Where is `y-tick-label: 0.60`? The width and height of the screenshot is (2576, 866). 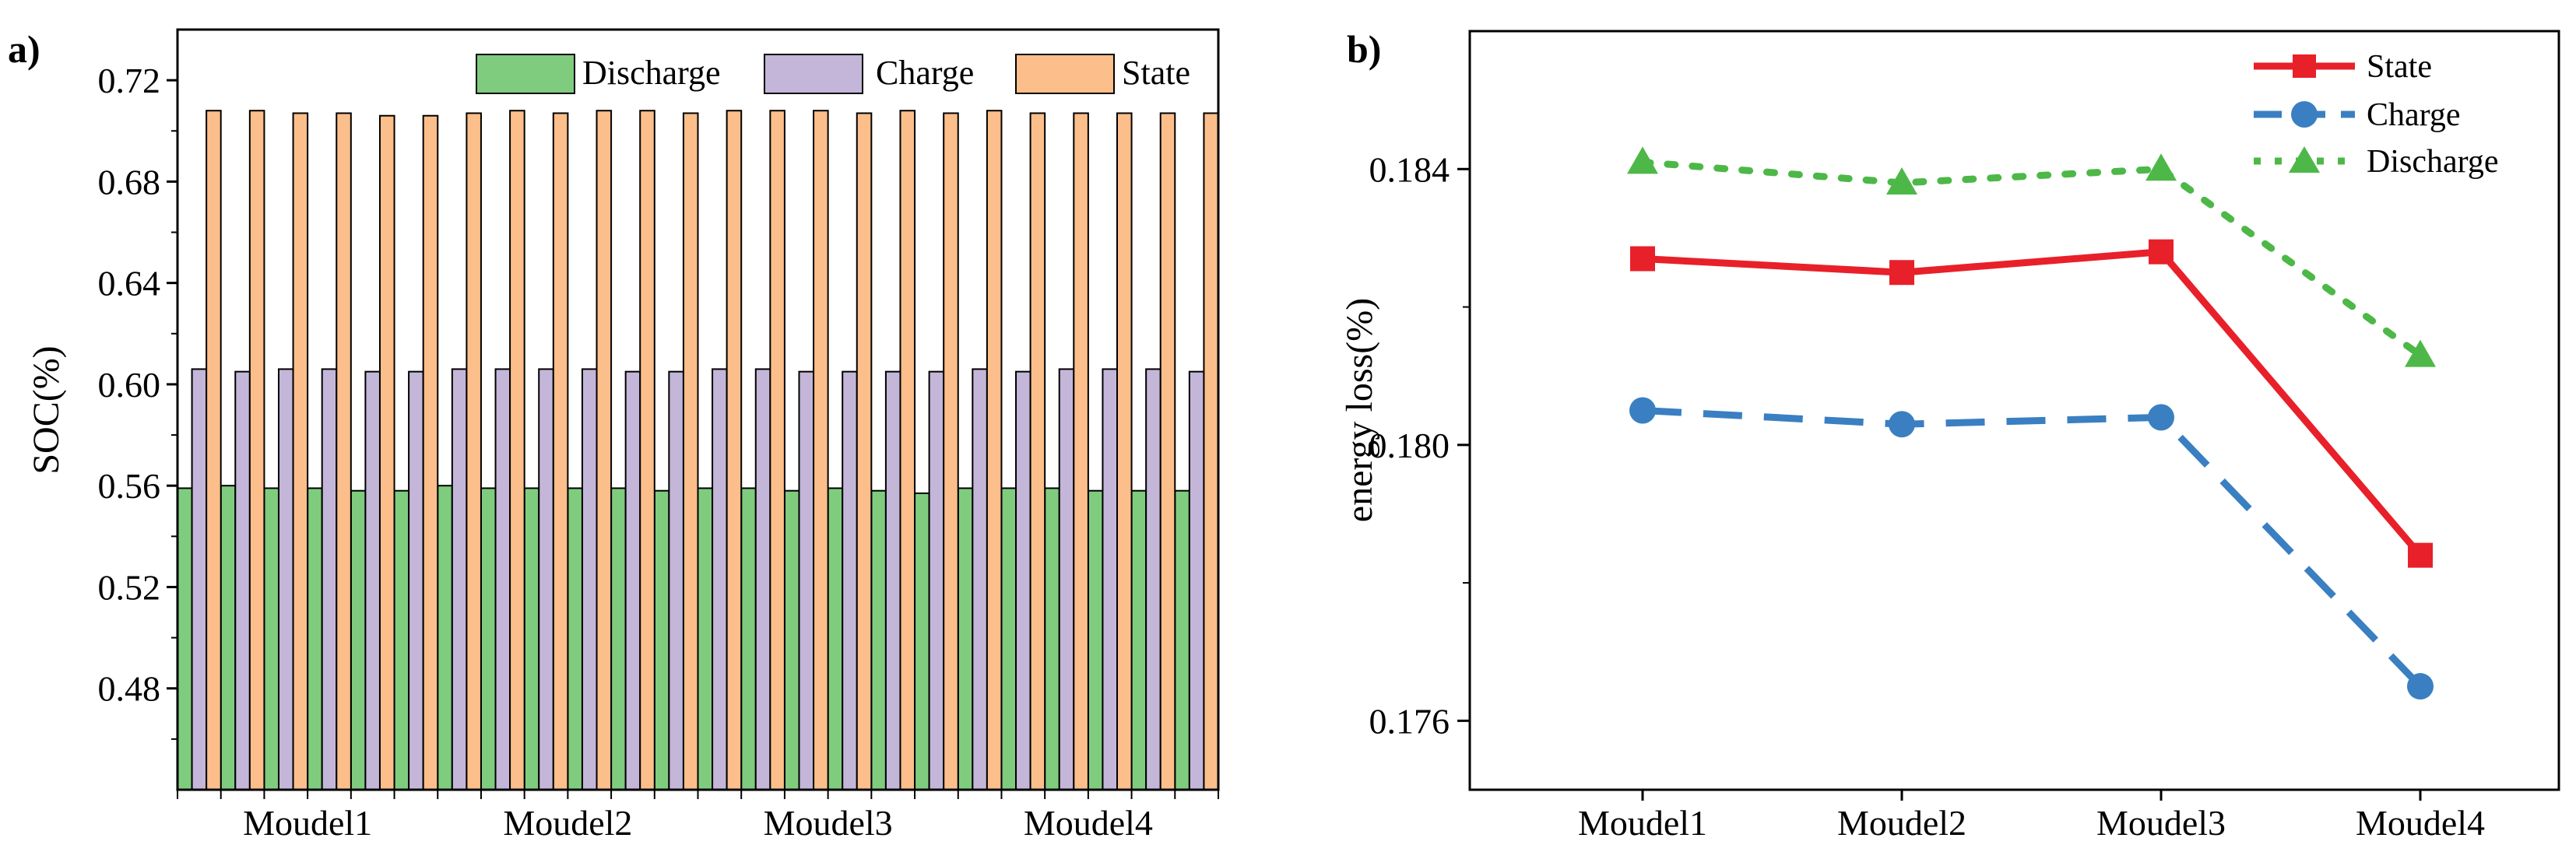
y-tick-label: 0.60 is located at coordinates (129, 385).